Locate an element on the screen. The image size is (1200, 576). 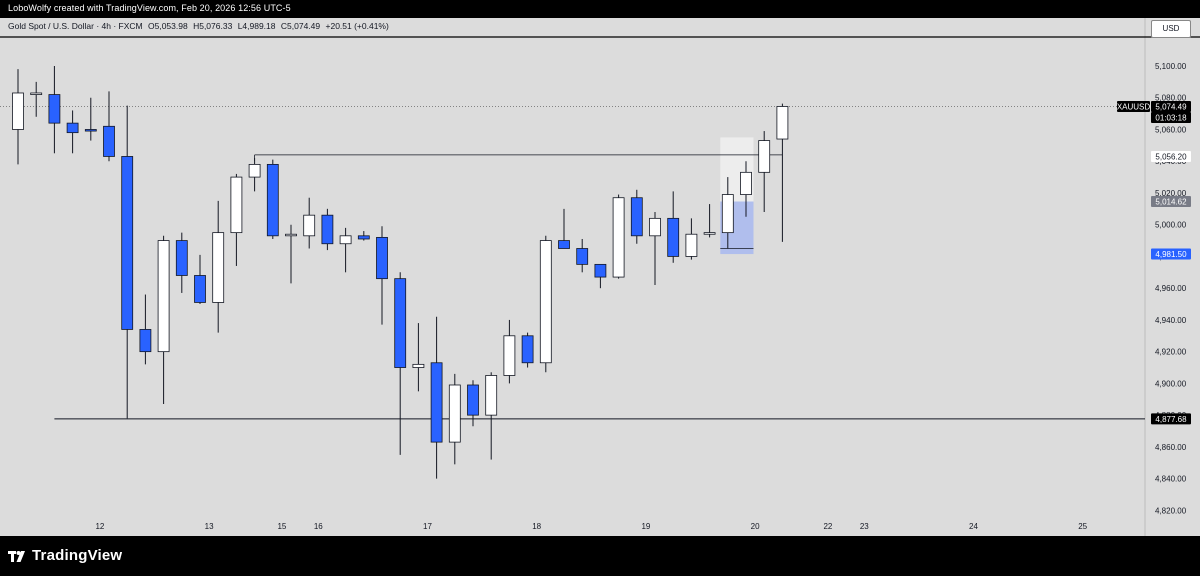
price-label-text-target: 5,056.20 is located at coordinates (1171, 157).